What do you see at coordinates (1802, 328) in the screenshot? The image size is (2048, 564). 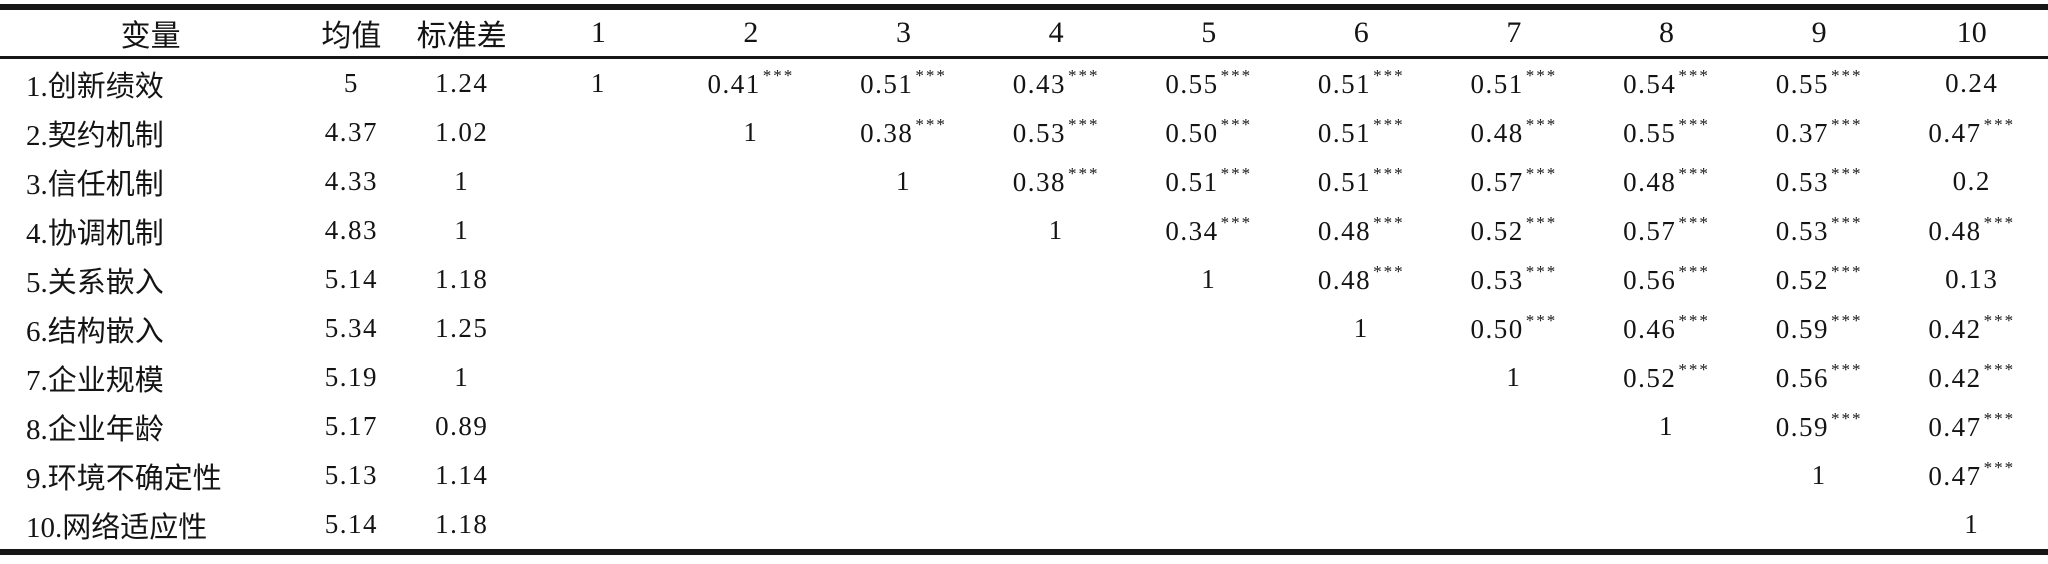 I see `corr-value: 0.59` at bounding box center [1802, 328].